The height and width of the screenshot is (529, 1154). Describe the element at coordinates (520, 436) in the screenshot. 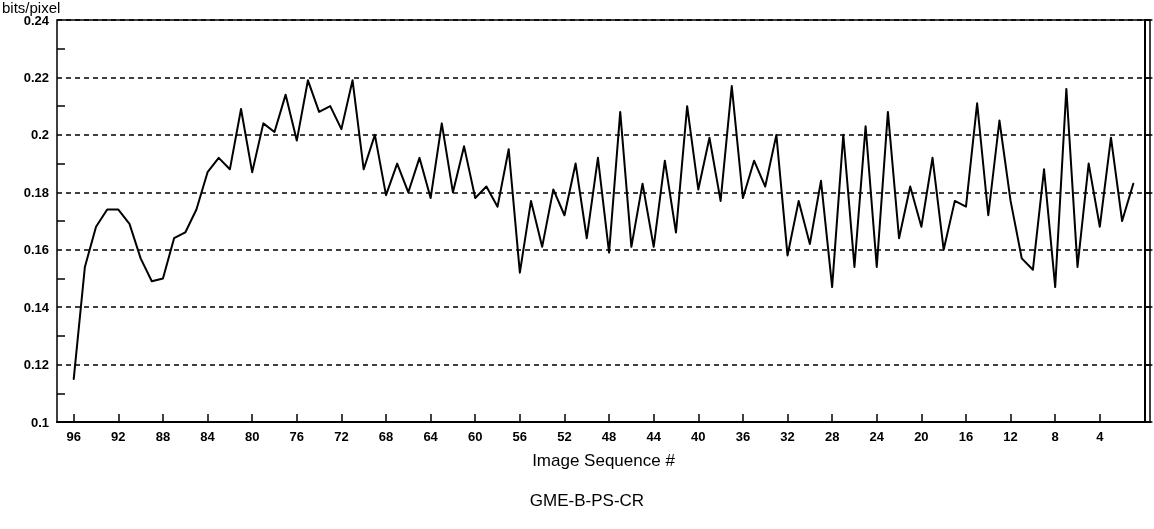

I see `x-tick-label: 56` at that location.